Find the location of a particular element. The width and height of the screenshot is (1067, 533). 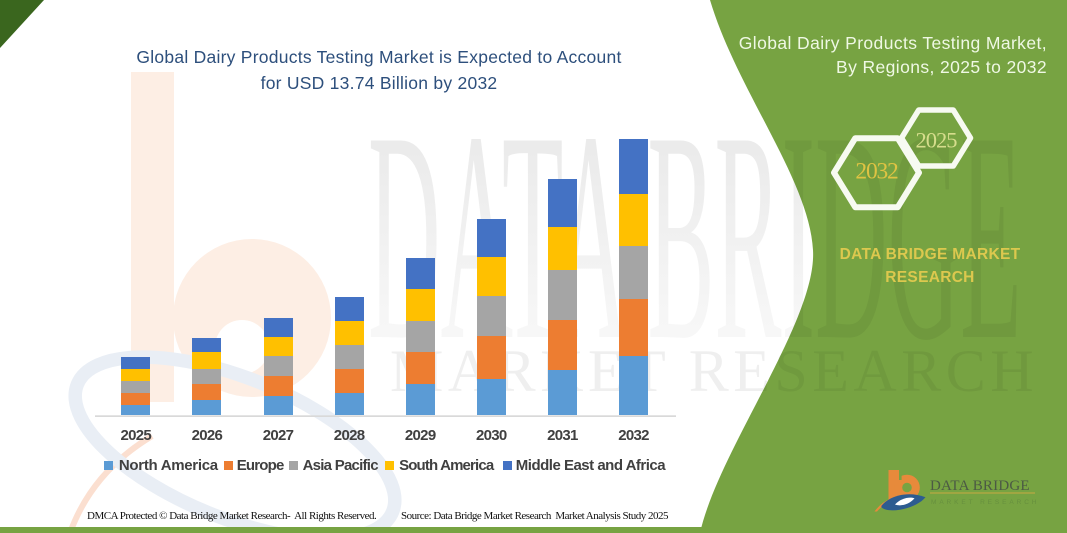

svg-text: MARKET RESEARCH is located at coordinates (985, 502).